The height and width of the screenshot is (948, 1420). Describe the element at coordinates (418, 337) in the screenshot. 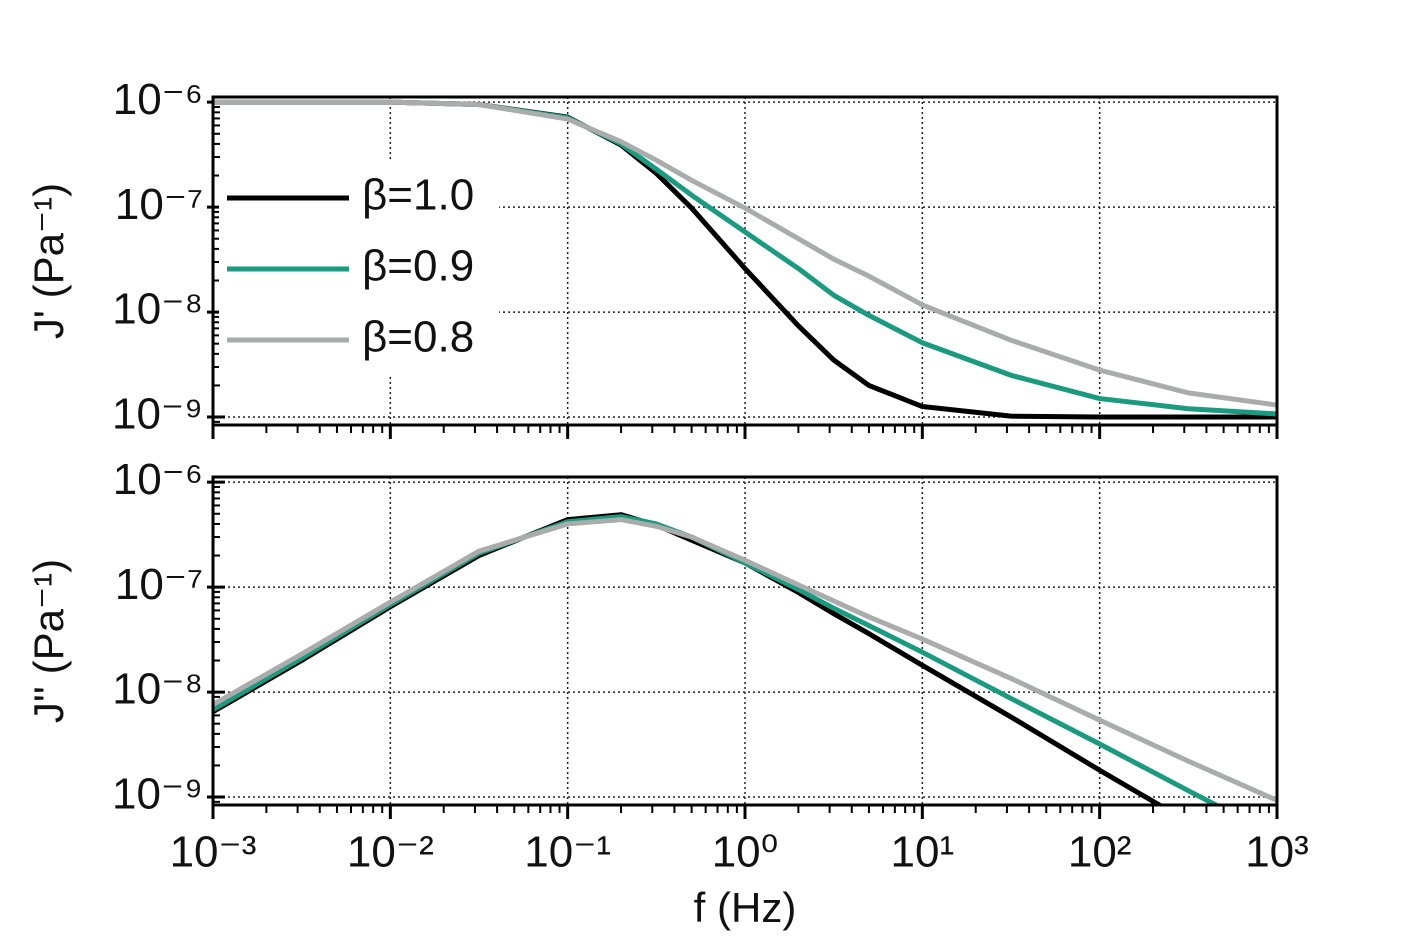

I see `legend-label: β=0.8` at that location.